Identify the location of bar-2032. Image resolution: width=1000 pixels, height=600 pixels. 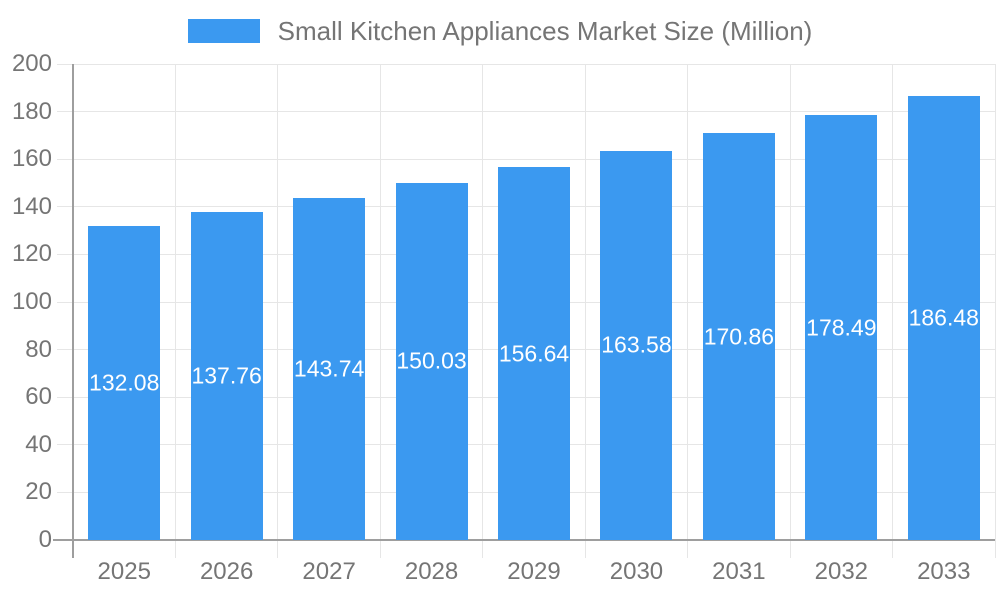
(841, 327).